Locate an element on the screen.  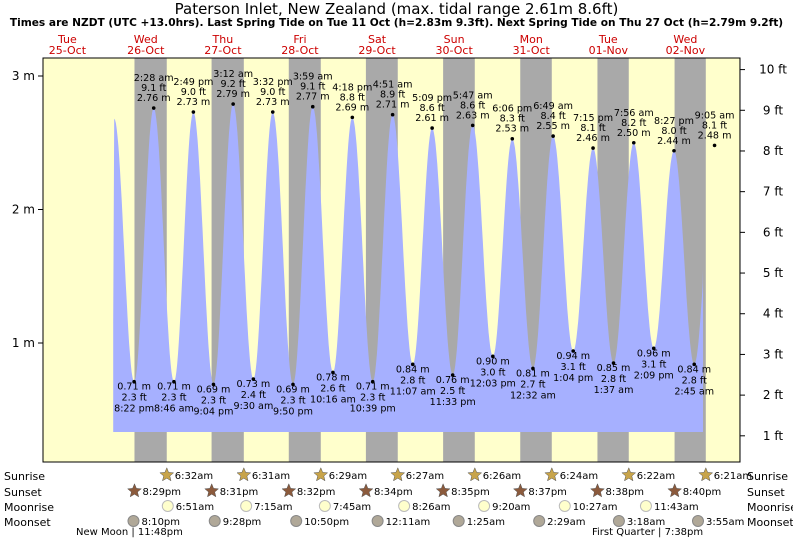
row-label-right: Sunrise is located at coordinates (767, 476).